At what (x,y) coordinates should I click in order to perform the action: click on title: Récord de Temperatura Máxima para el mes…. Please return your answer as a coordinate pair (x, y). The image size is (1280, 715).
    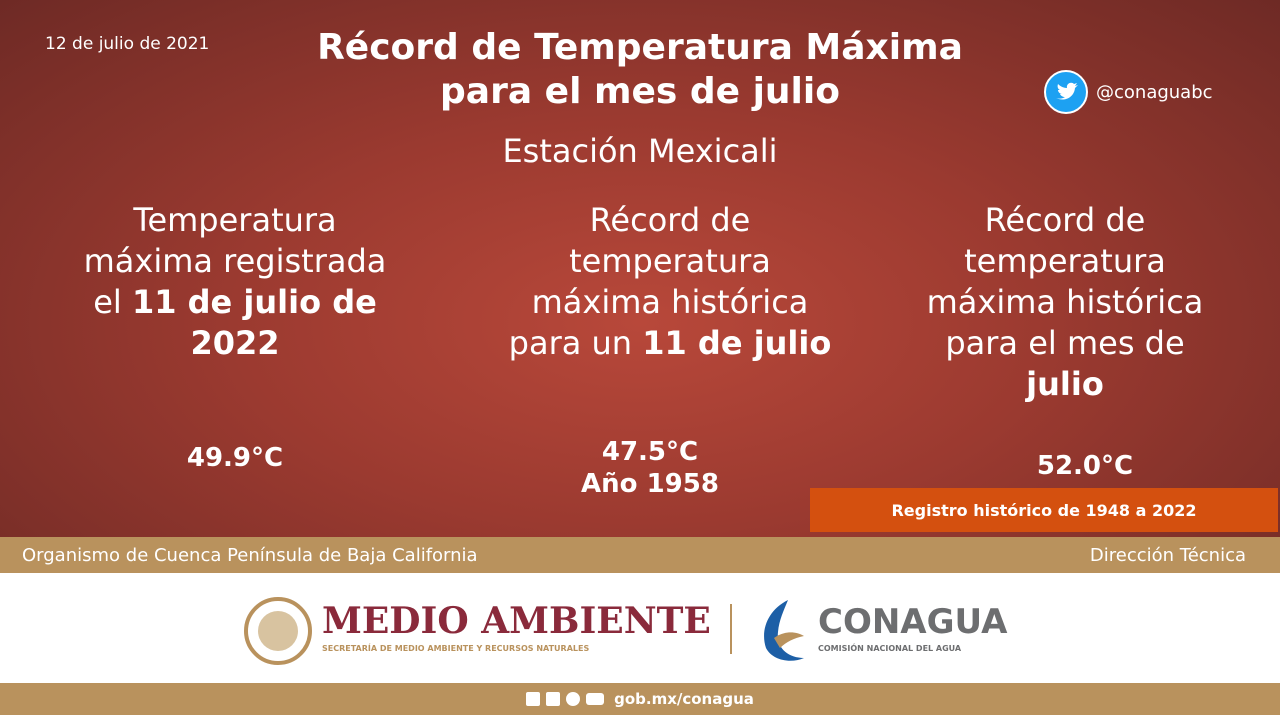
    Looking at the image, I should click on (640, 70).